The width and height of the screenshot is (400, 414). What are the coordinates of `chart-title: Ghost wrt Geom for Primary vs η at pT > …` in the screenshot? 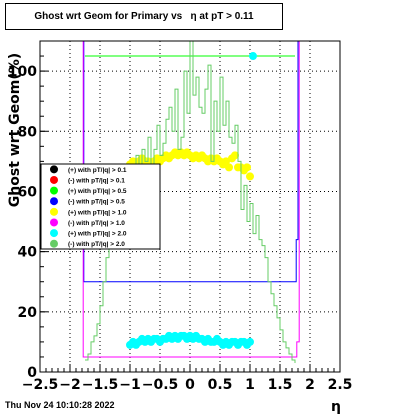 It's located at (144, 16).